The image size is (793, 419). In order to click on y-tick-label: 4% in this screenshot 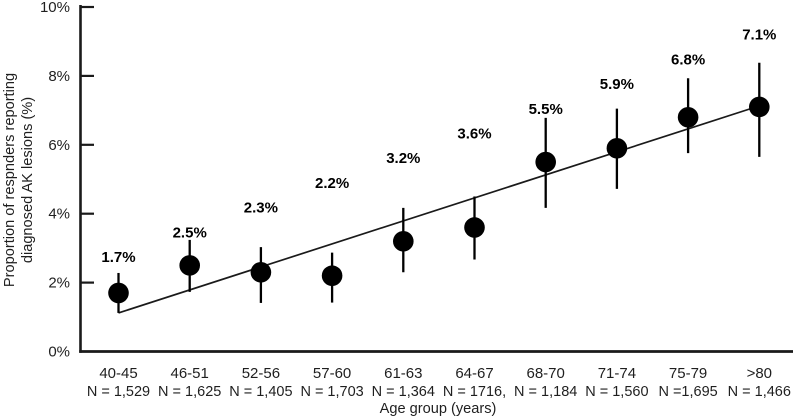, I will do `click(59, 214)`.